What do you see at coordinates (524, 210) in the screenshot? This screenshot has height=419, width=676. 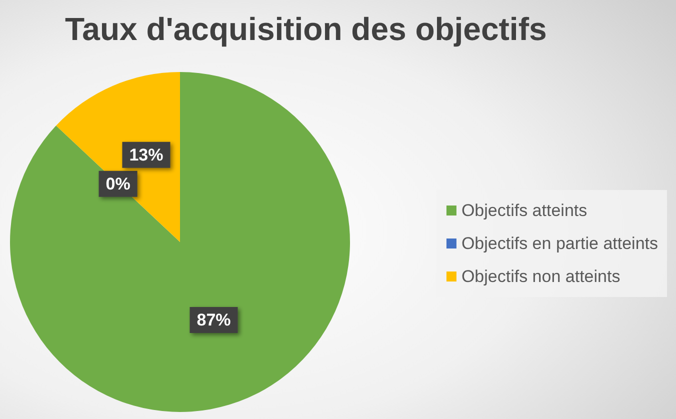 I see `legend-label: Objectifs atteints` at bounding box center [524, 210].